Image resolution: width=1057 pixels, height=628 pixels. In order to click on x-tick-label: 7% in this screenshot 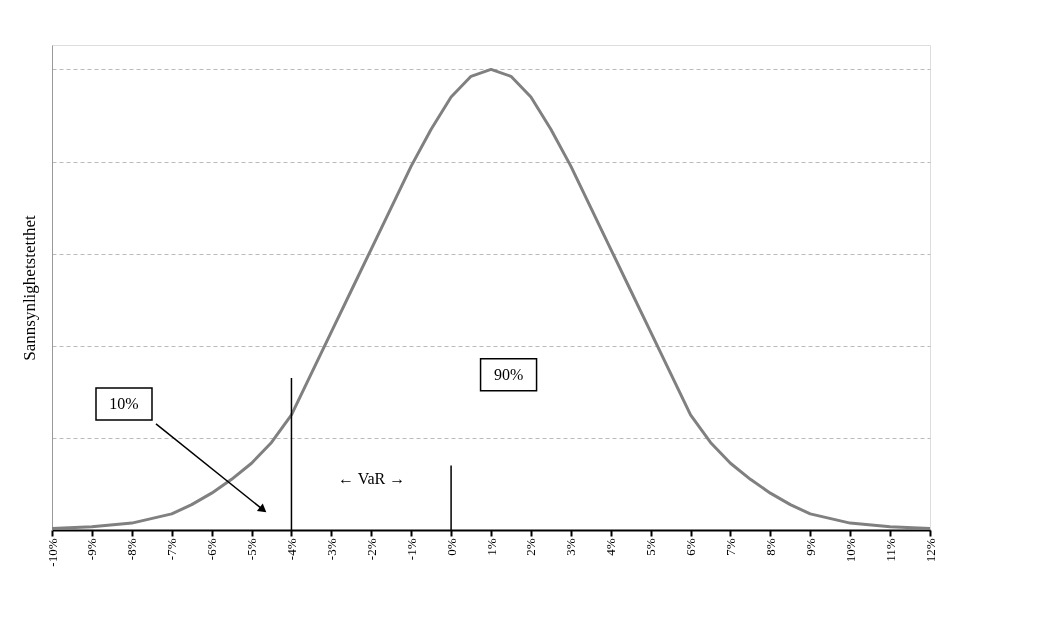, I will do `click(730, 547)`.